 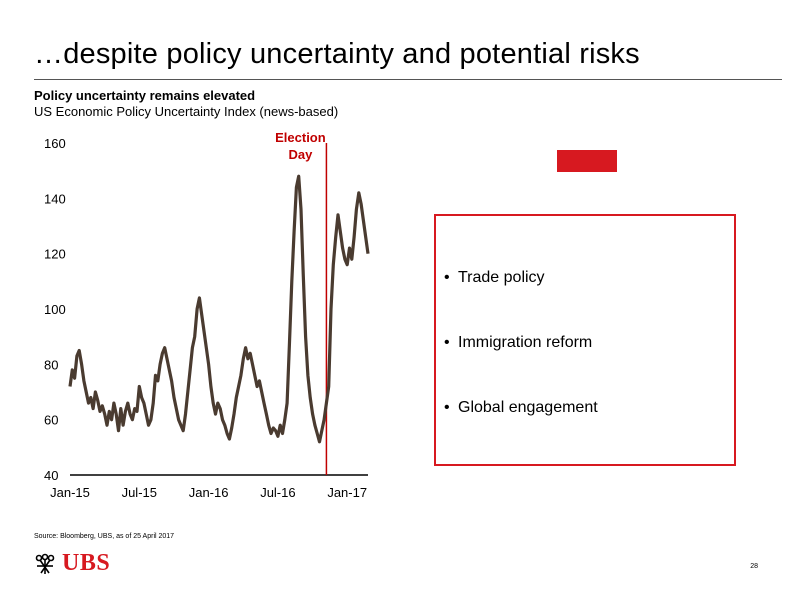 I want to click on risk-item: • Trade policy, so click(x=494, y=278).